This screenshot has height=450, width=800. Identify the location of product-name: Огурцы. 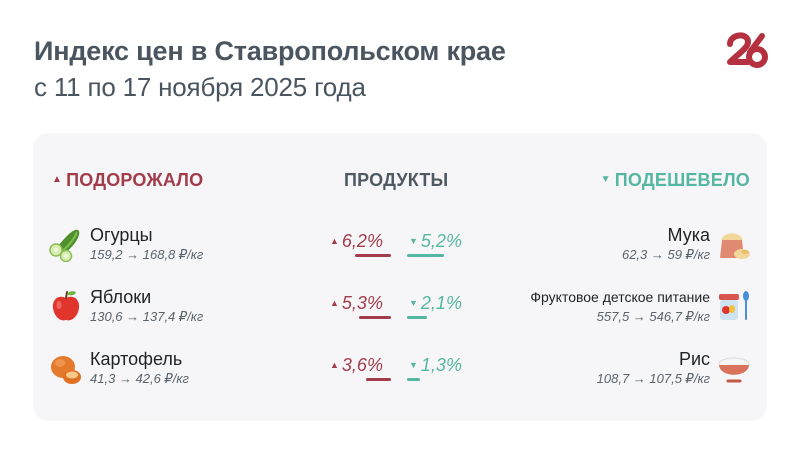
(121, 235).